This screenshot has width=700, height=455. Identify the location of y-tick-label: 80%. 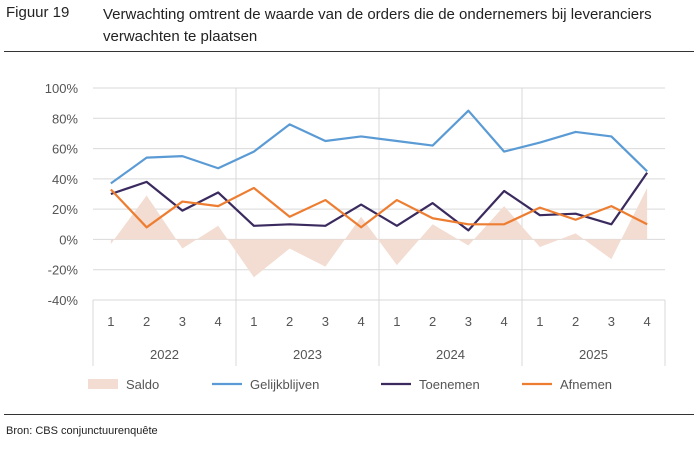
(65, 118).